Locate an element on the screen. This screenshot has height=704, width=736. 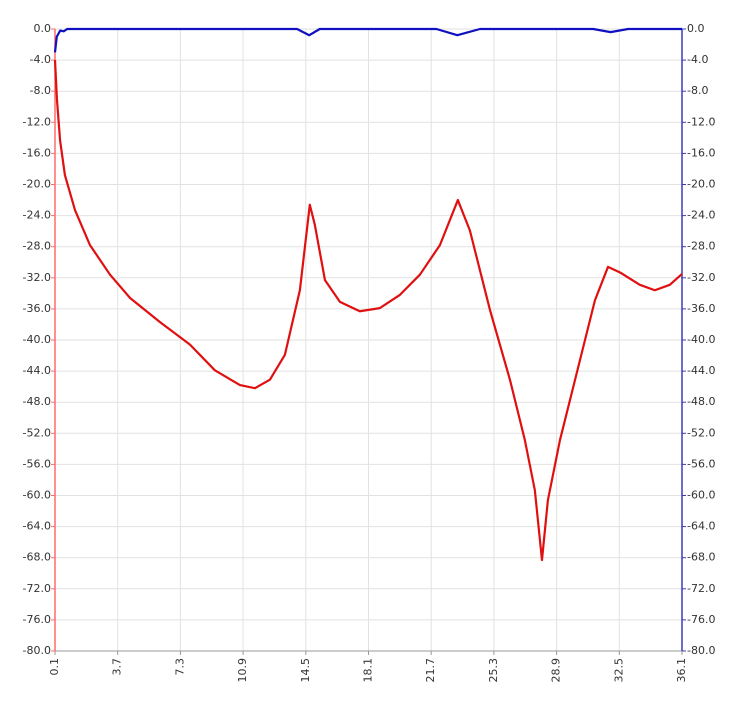
y-tick-label: -20.0 is located at coordinates (37, 184).